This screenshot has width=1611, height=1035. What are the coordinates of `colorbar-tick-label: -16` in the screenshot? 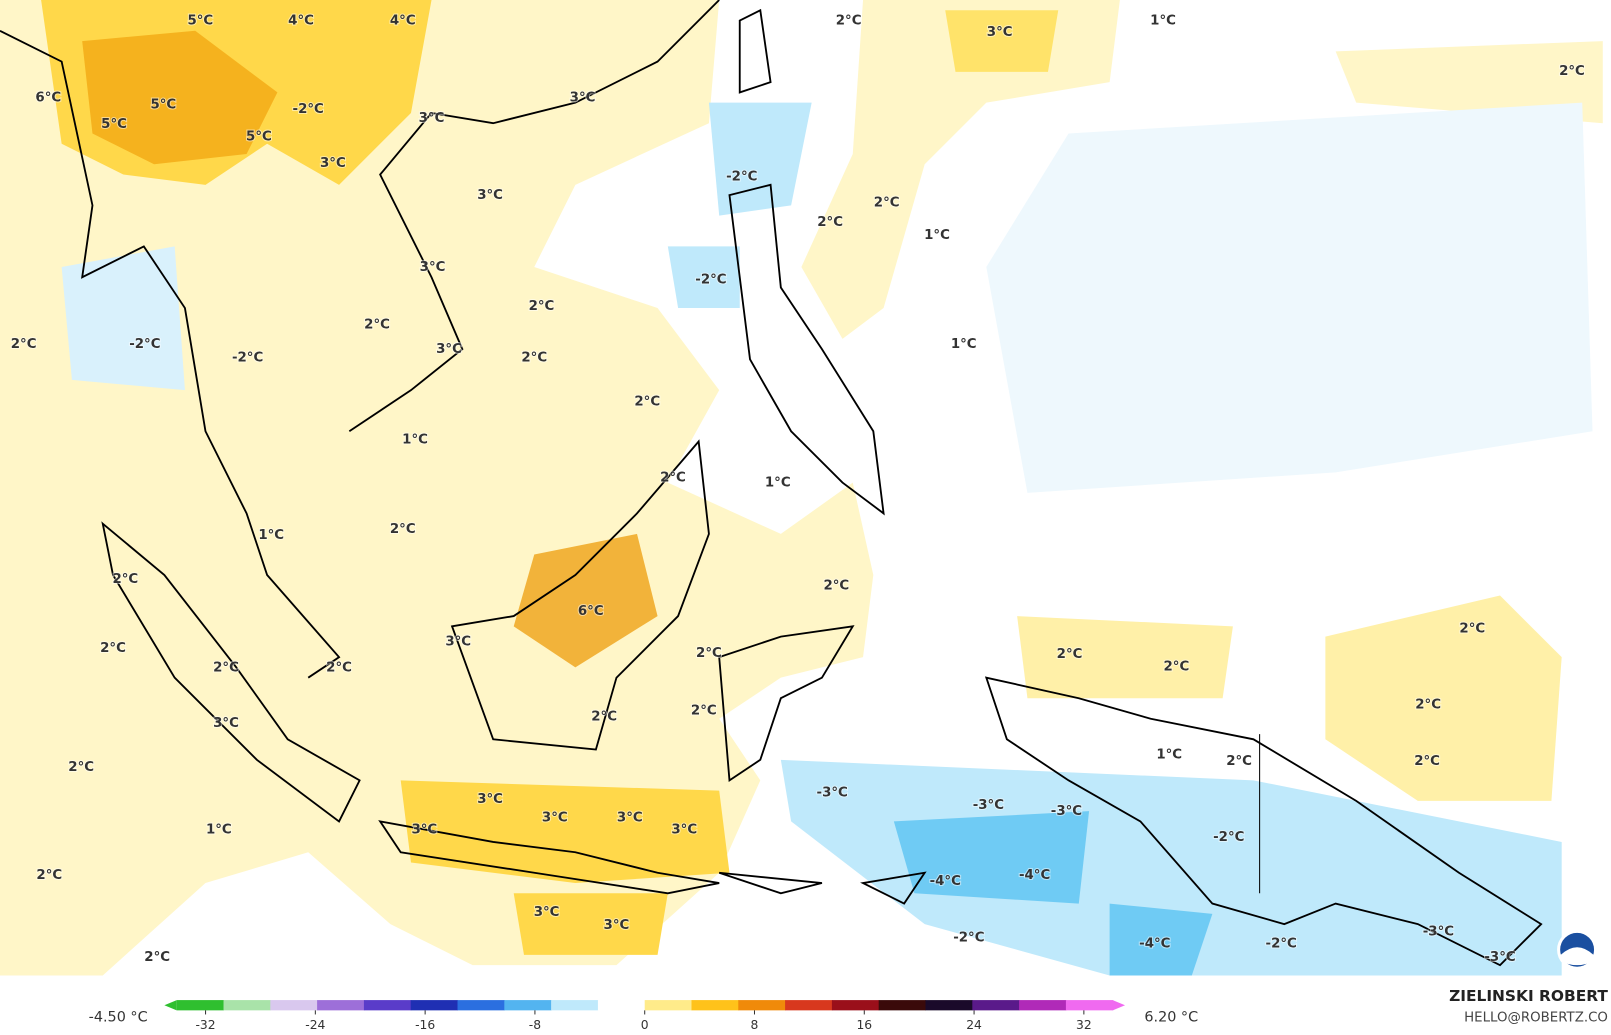 It's located at (425, 1025).